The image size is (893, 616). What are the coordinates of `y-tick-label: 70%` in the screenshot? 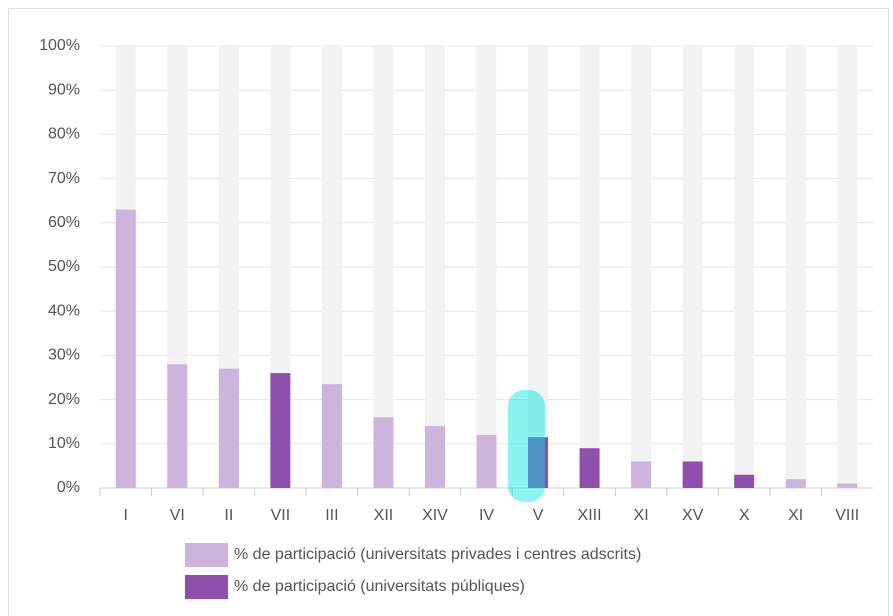 It's located at (64, 178).